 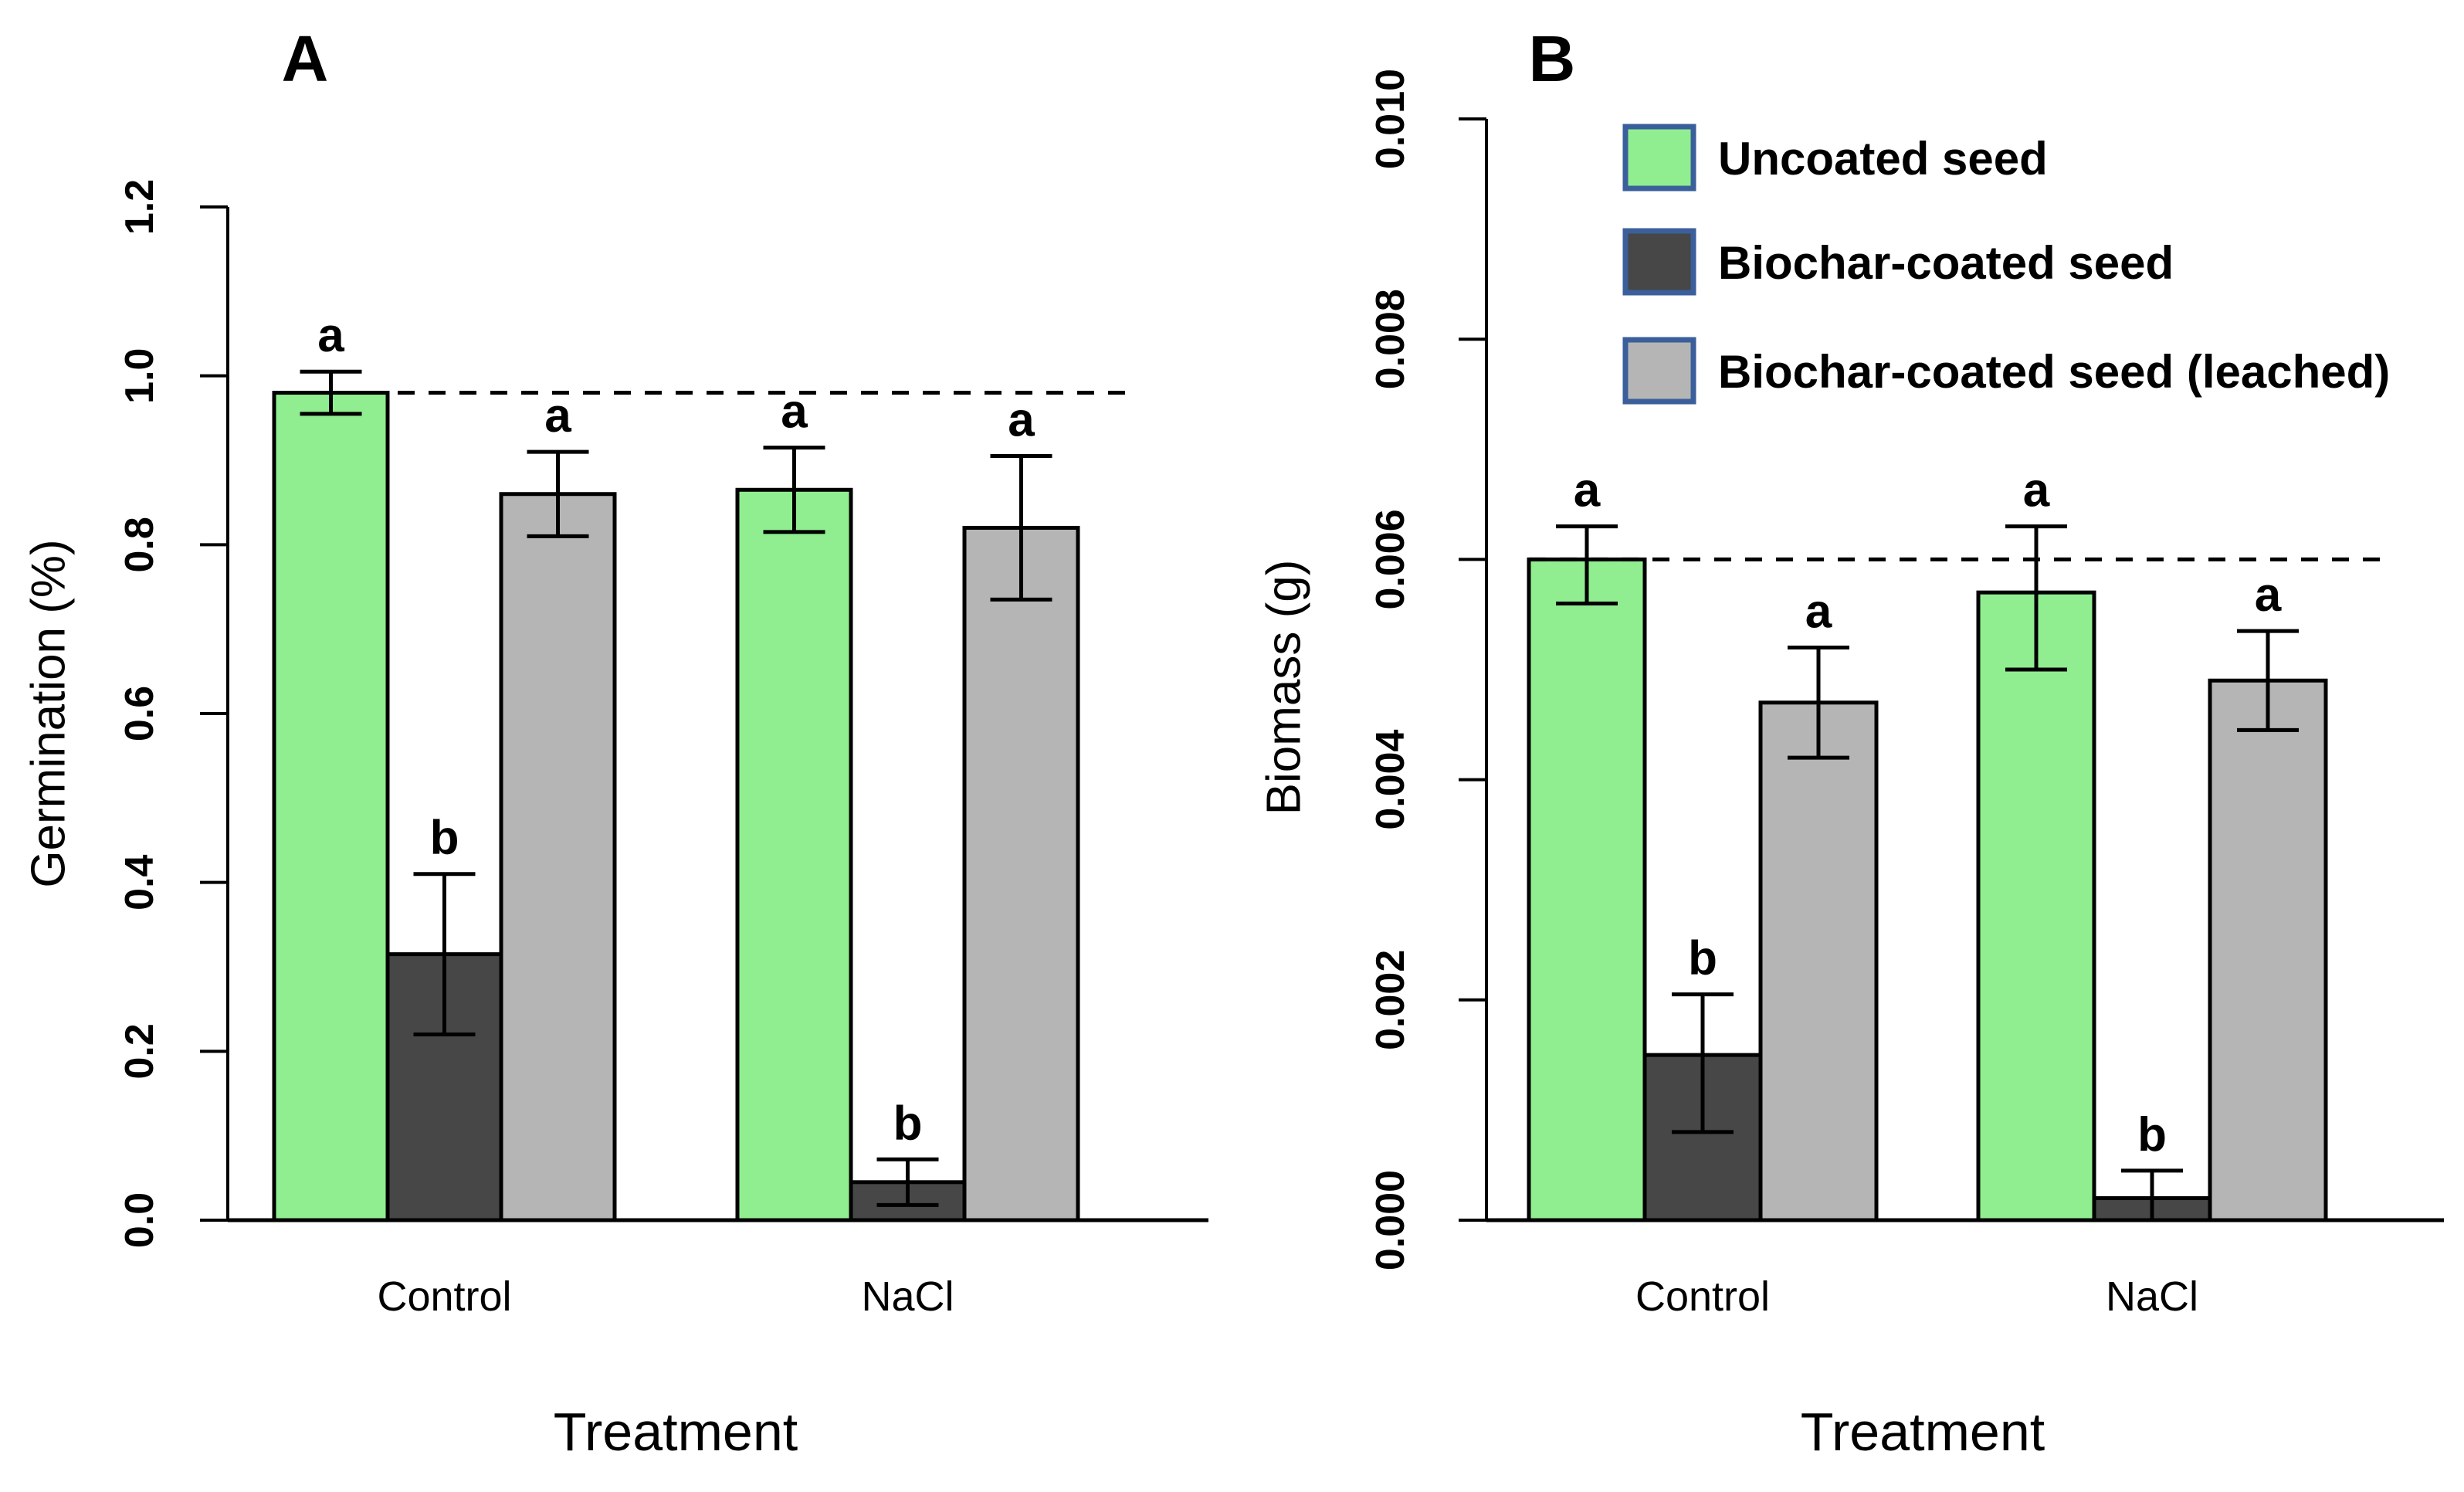 I want to click on panel-a-bar-nacl-leached, so click(x=1021, y=873).